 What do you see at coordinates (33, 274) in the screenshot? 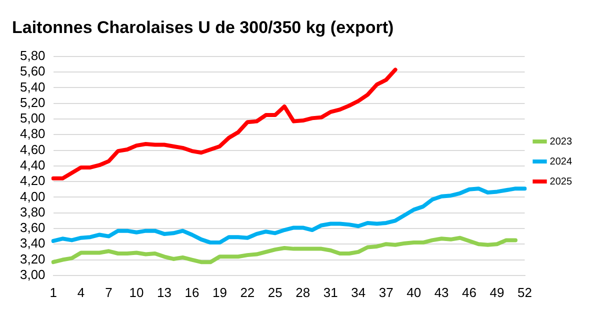
I see `y-tick-label: 3,00` at bounding box center [33, 274].